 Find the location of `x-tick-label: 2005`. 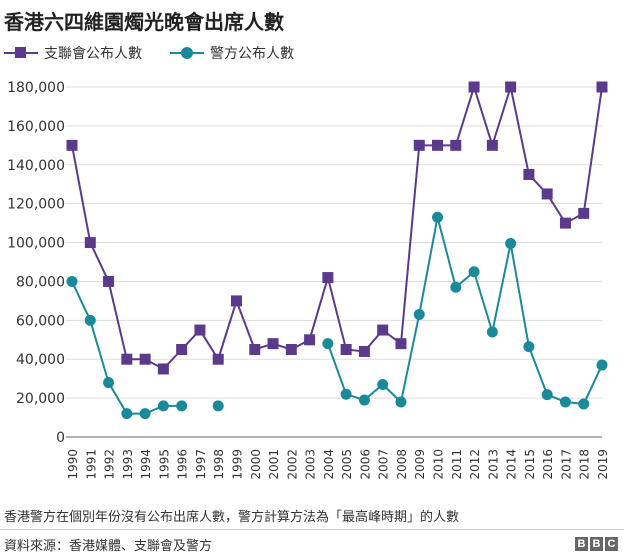

x-tick-label: 2005 is located at coordinates (347, 464).